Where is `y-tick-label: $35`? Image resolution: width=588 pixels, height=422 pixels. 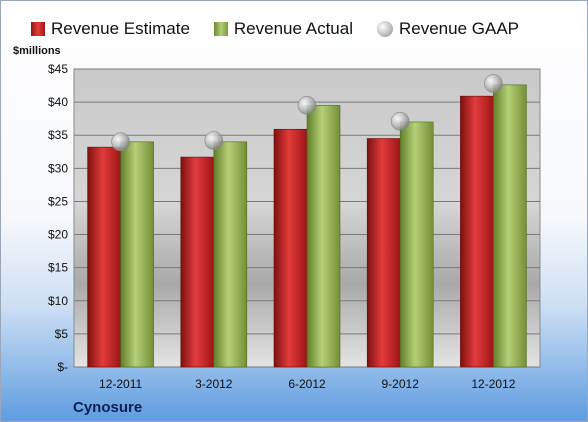
y-tick-label: $35 is located at coordinates (58, 135).